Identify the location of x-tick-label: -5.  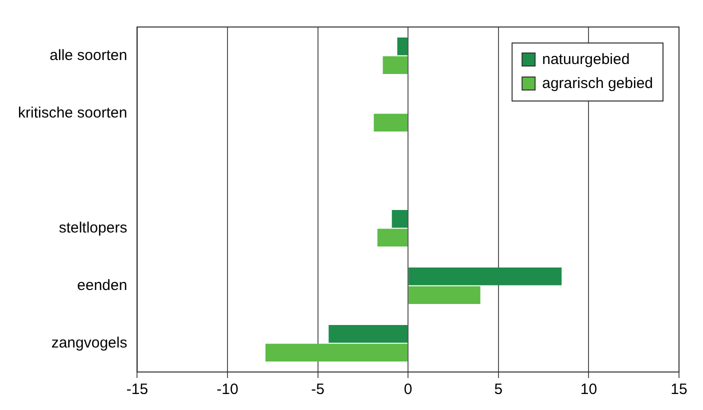
(317, 389).